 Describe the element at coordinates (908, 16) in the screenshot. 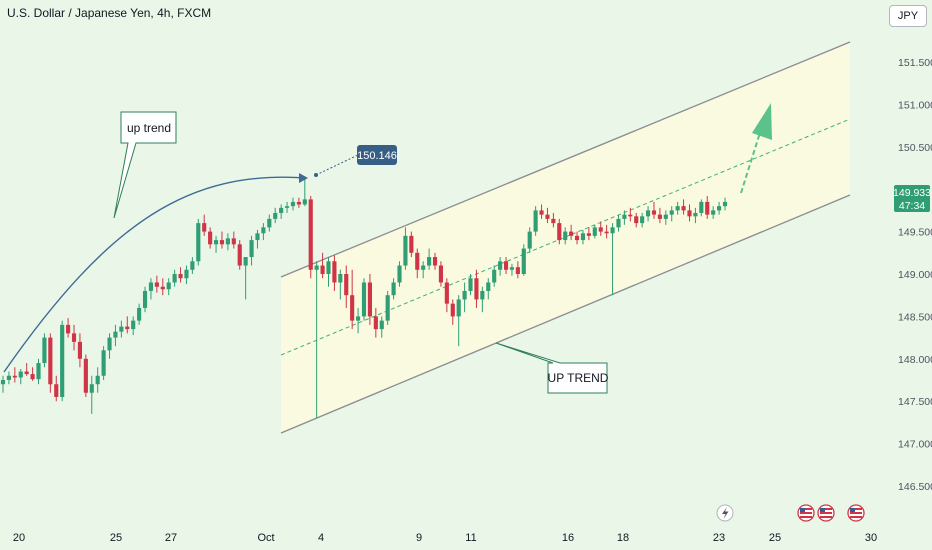

I see `currency-button: JPY` at that location.